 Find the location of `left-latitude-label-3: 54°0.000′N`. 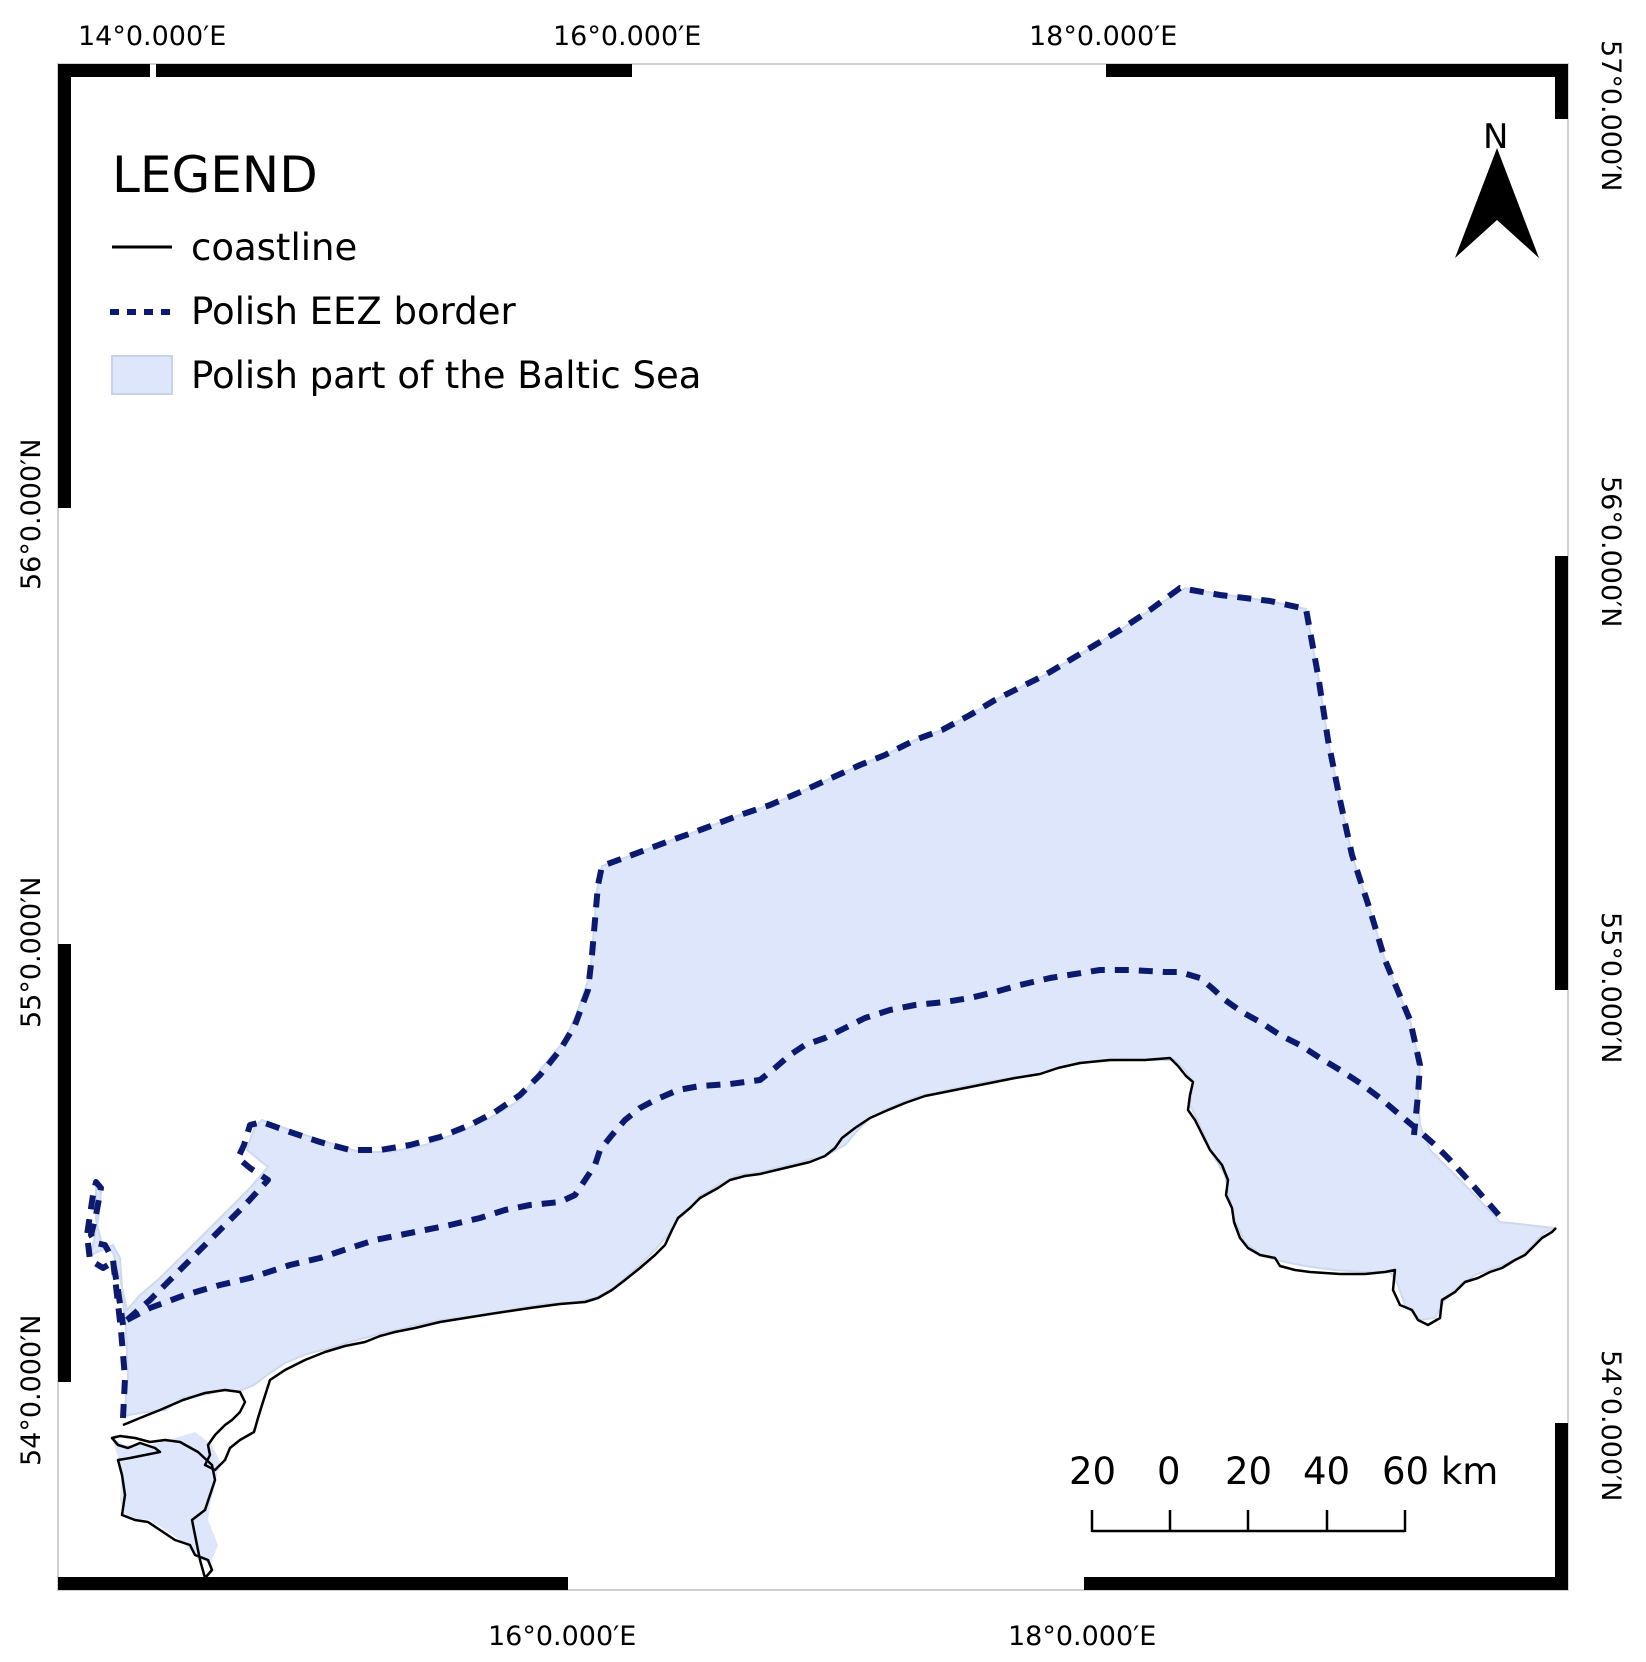

left-latitude-label-3: 54°0.000′N is located at coordinates (31, 1390).